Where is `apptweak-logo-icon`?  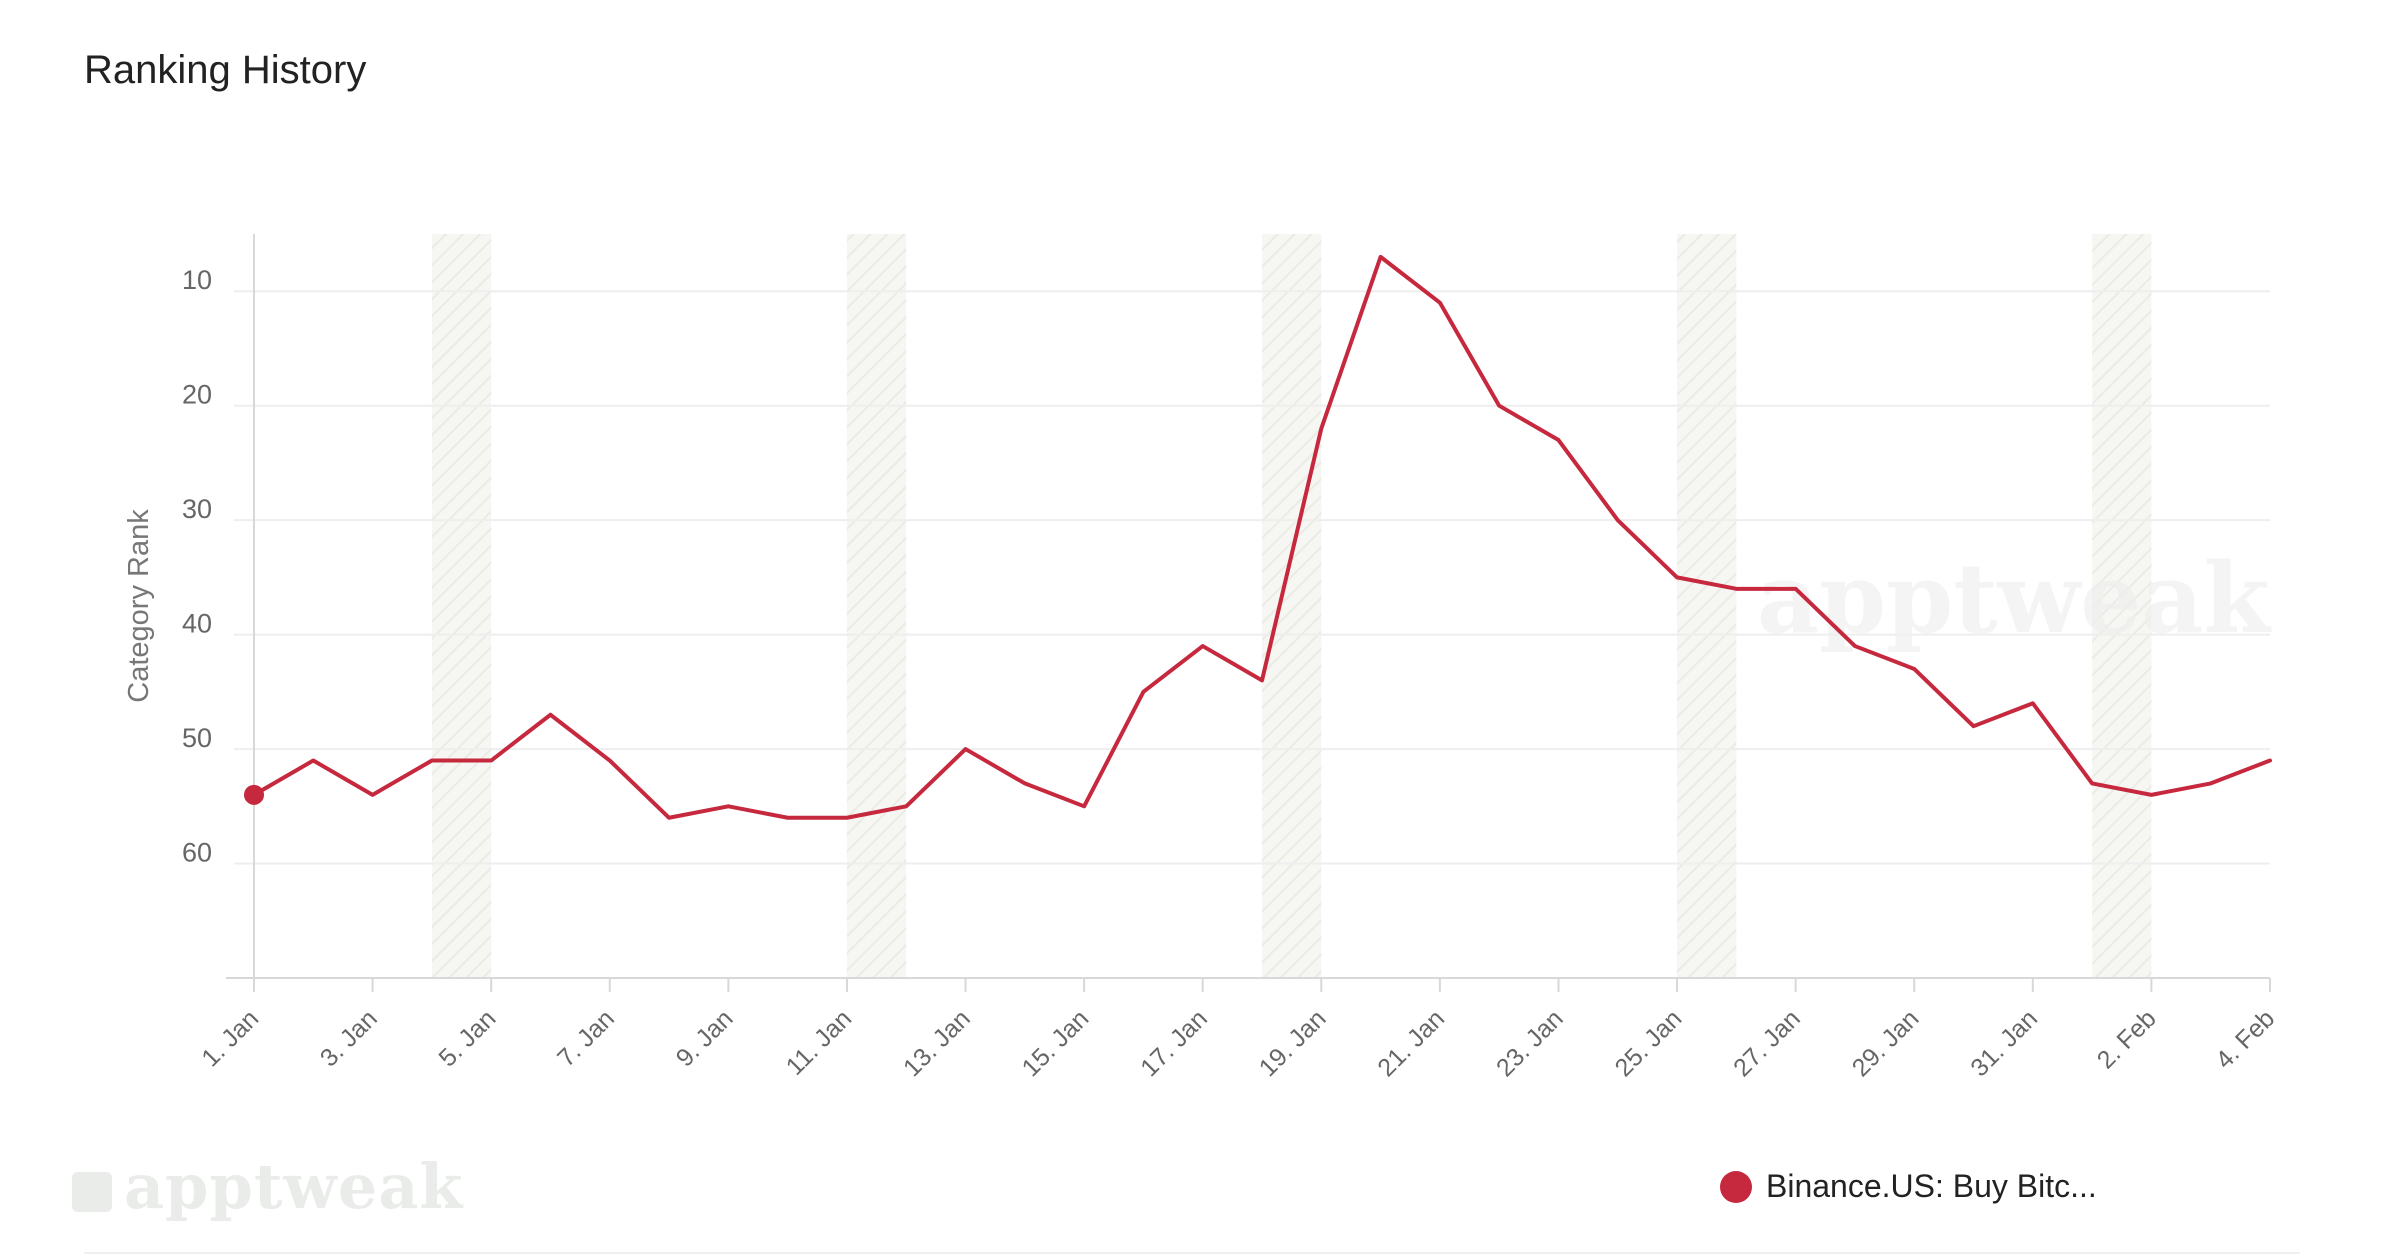 apptweak-logo-icon is located at coordinates (92, 1192).